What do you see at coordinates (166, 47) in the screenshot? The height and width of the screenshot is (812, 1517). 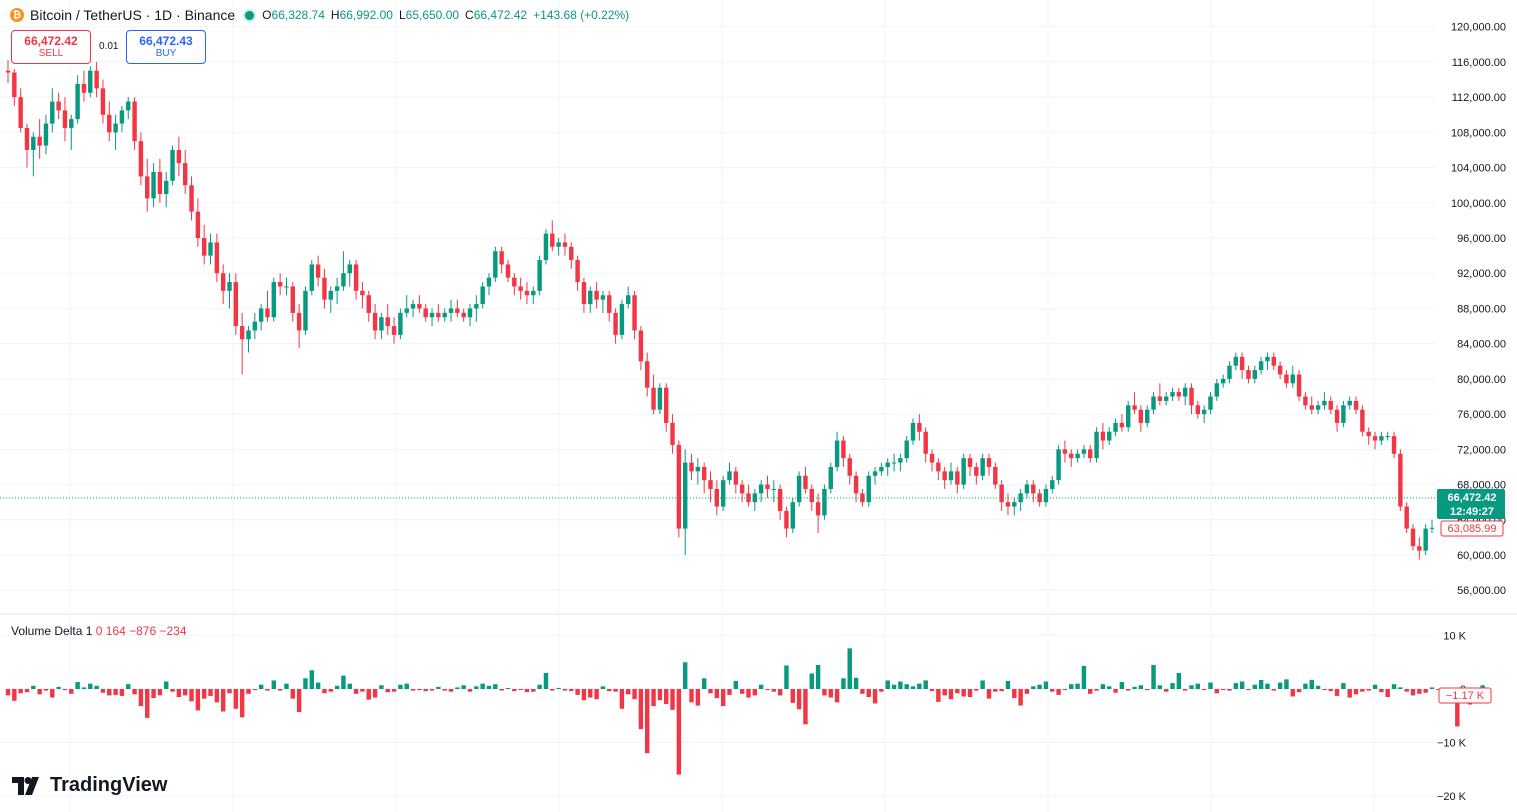 I see `buy-button: 66,472.43 BUY` at bounding box center [166, 47].